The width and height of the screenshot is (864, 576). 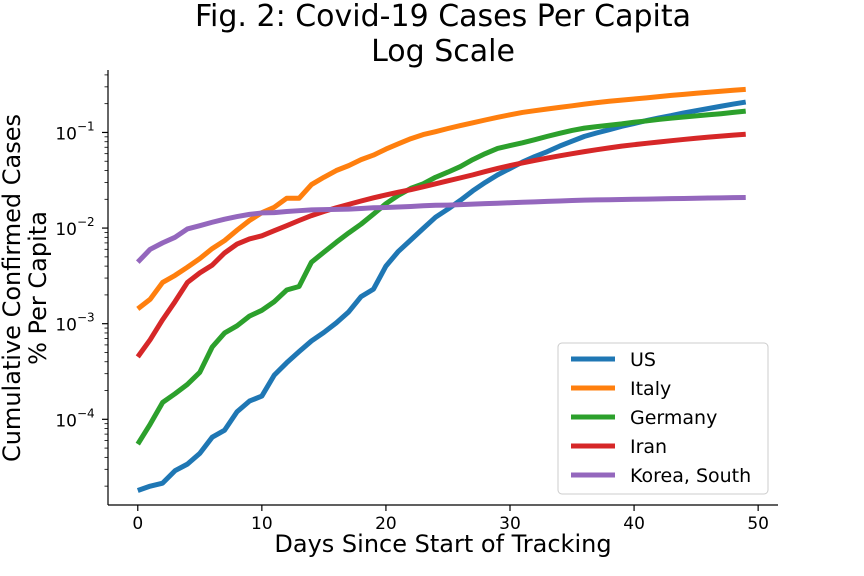 I want to click on x-ticks: 0 10 20 30 40 50, so click(x=450, y=519).